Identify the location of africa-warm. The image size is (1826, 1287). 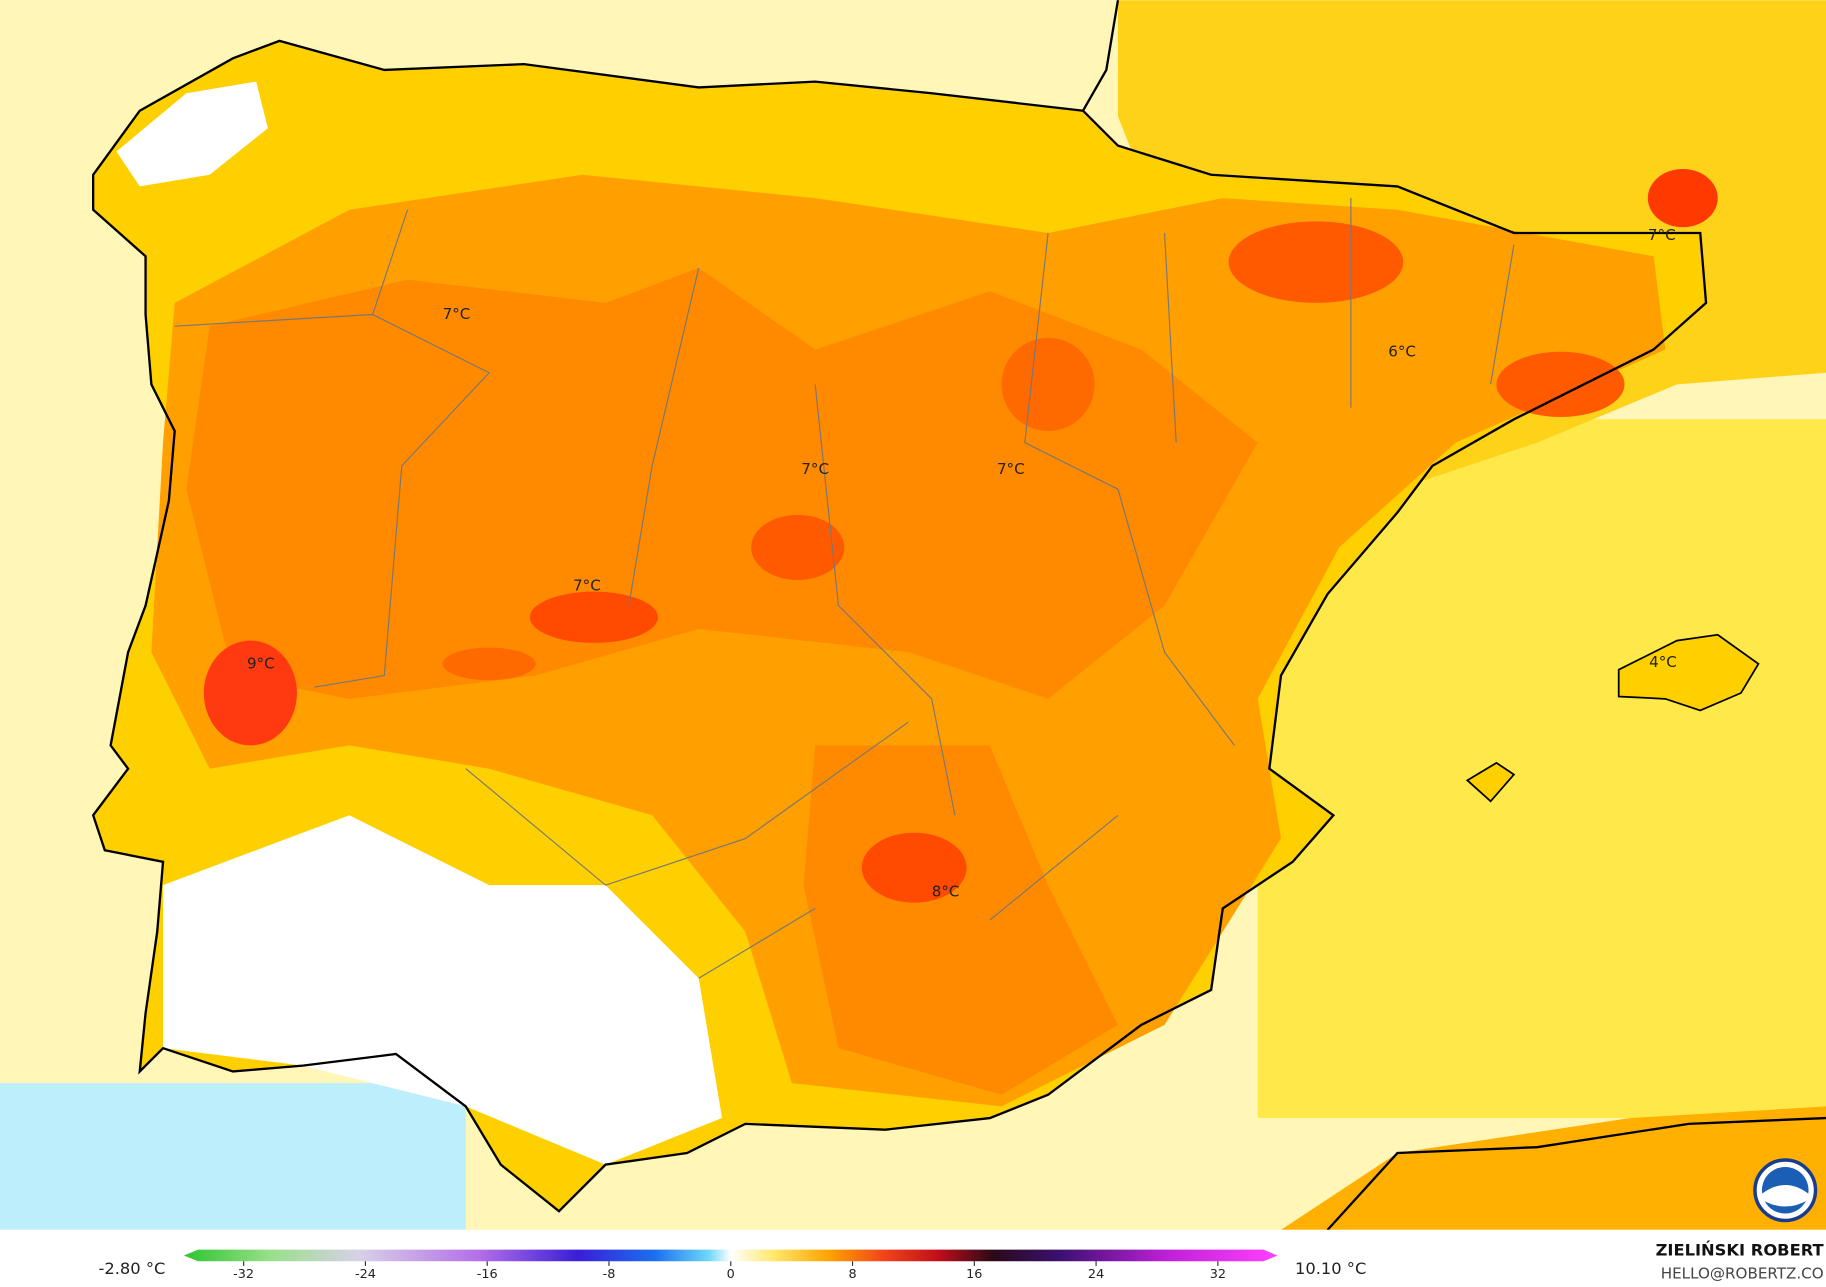
(1553, 1168).